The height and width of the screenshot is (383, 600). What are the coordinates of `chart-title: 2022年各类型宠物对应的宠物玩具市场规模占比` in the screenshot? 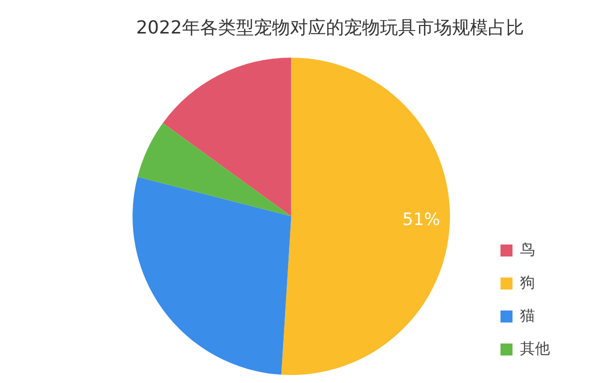 It's located at (330, 27).